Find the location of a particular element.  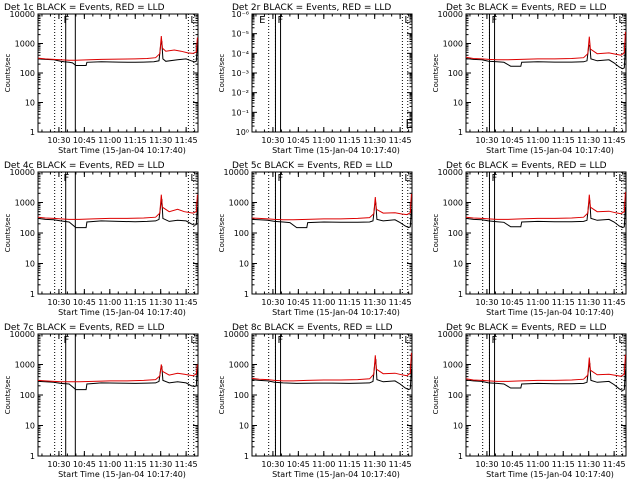

panel-title: Det 2r BLACK = Events, RED = LLD is located at coordinates (311, 8).